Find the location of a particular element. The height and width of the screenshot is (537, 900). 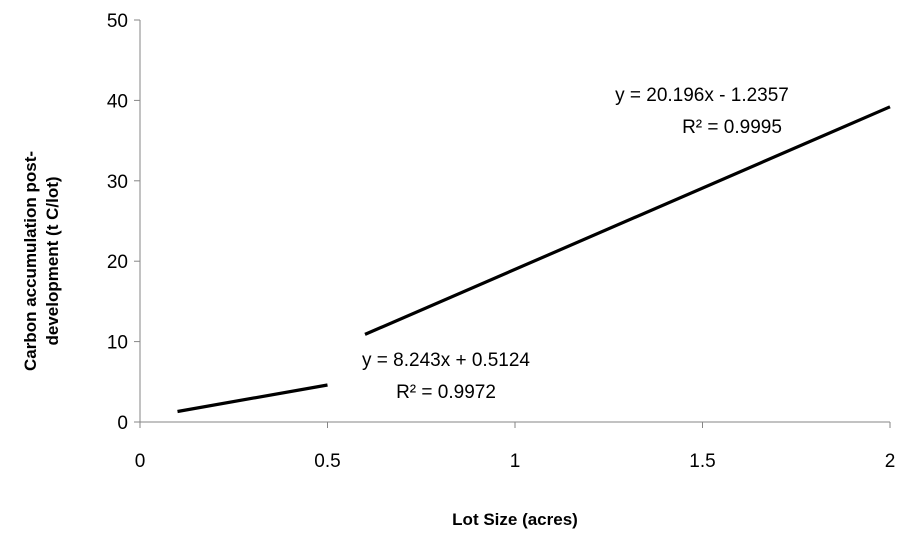

x-tick-label: 2 is located at coordinates (890, 461).